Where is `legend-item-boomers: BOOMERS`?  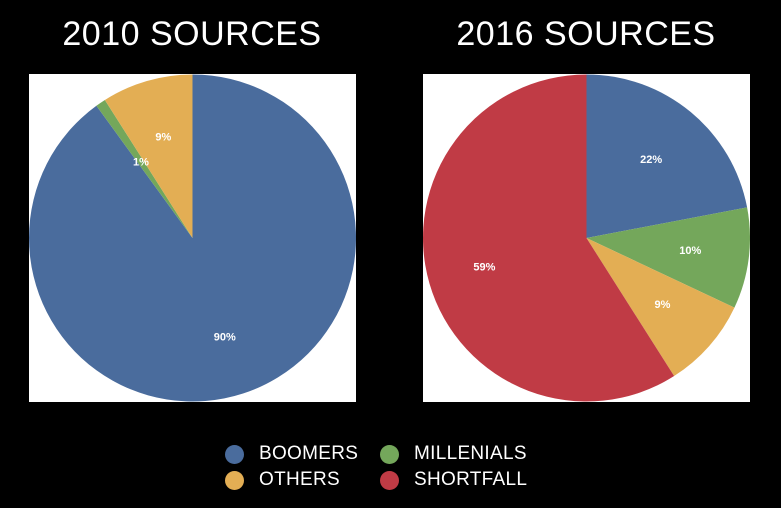 legend-item-boomers: BOOMERS is located at coordinates (302, 454).